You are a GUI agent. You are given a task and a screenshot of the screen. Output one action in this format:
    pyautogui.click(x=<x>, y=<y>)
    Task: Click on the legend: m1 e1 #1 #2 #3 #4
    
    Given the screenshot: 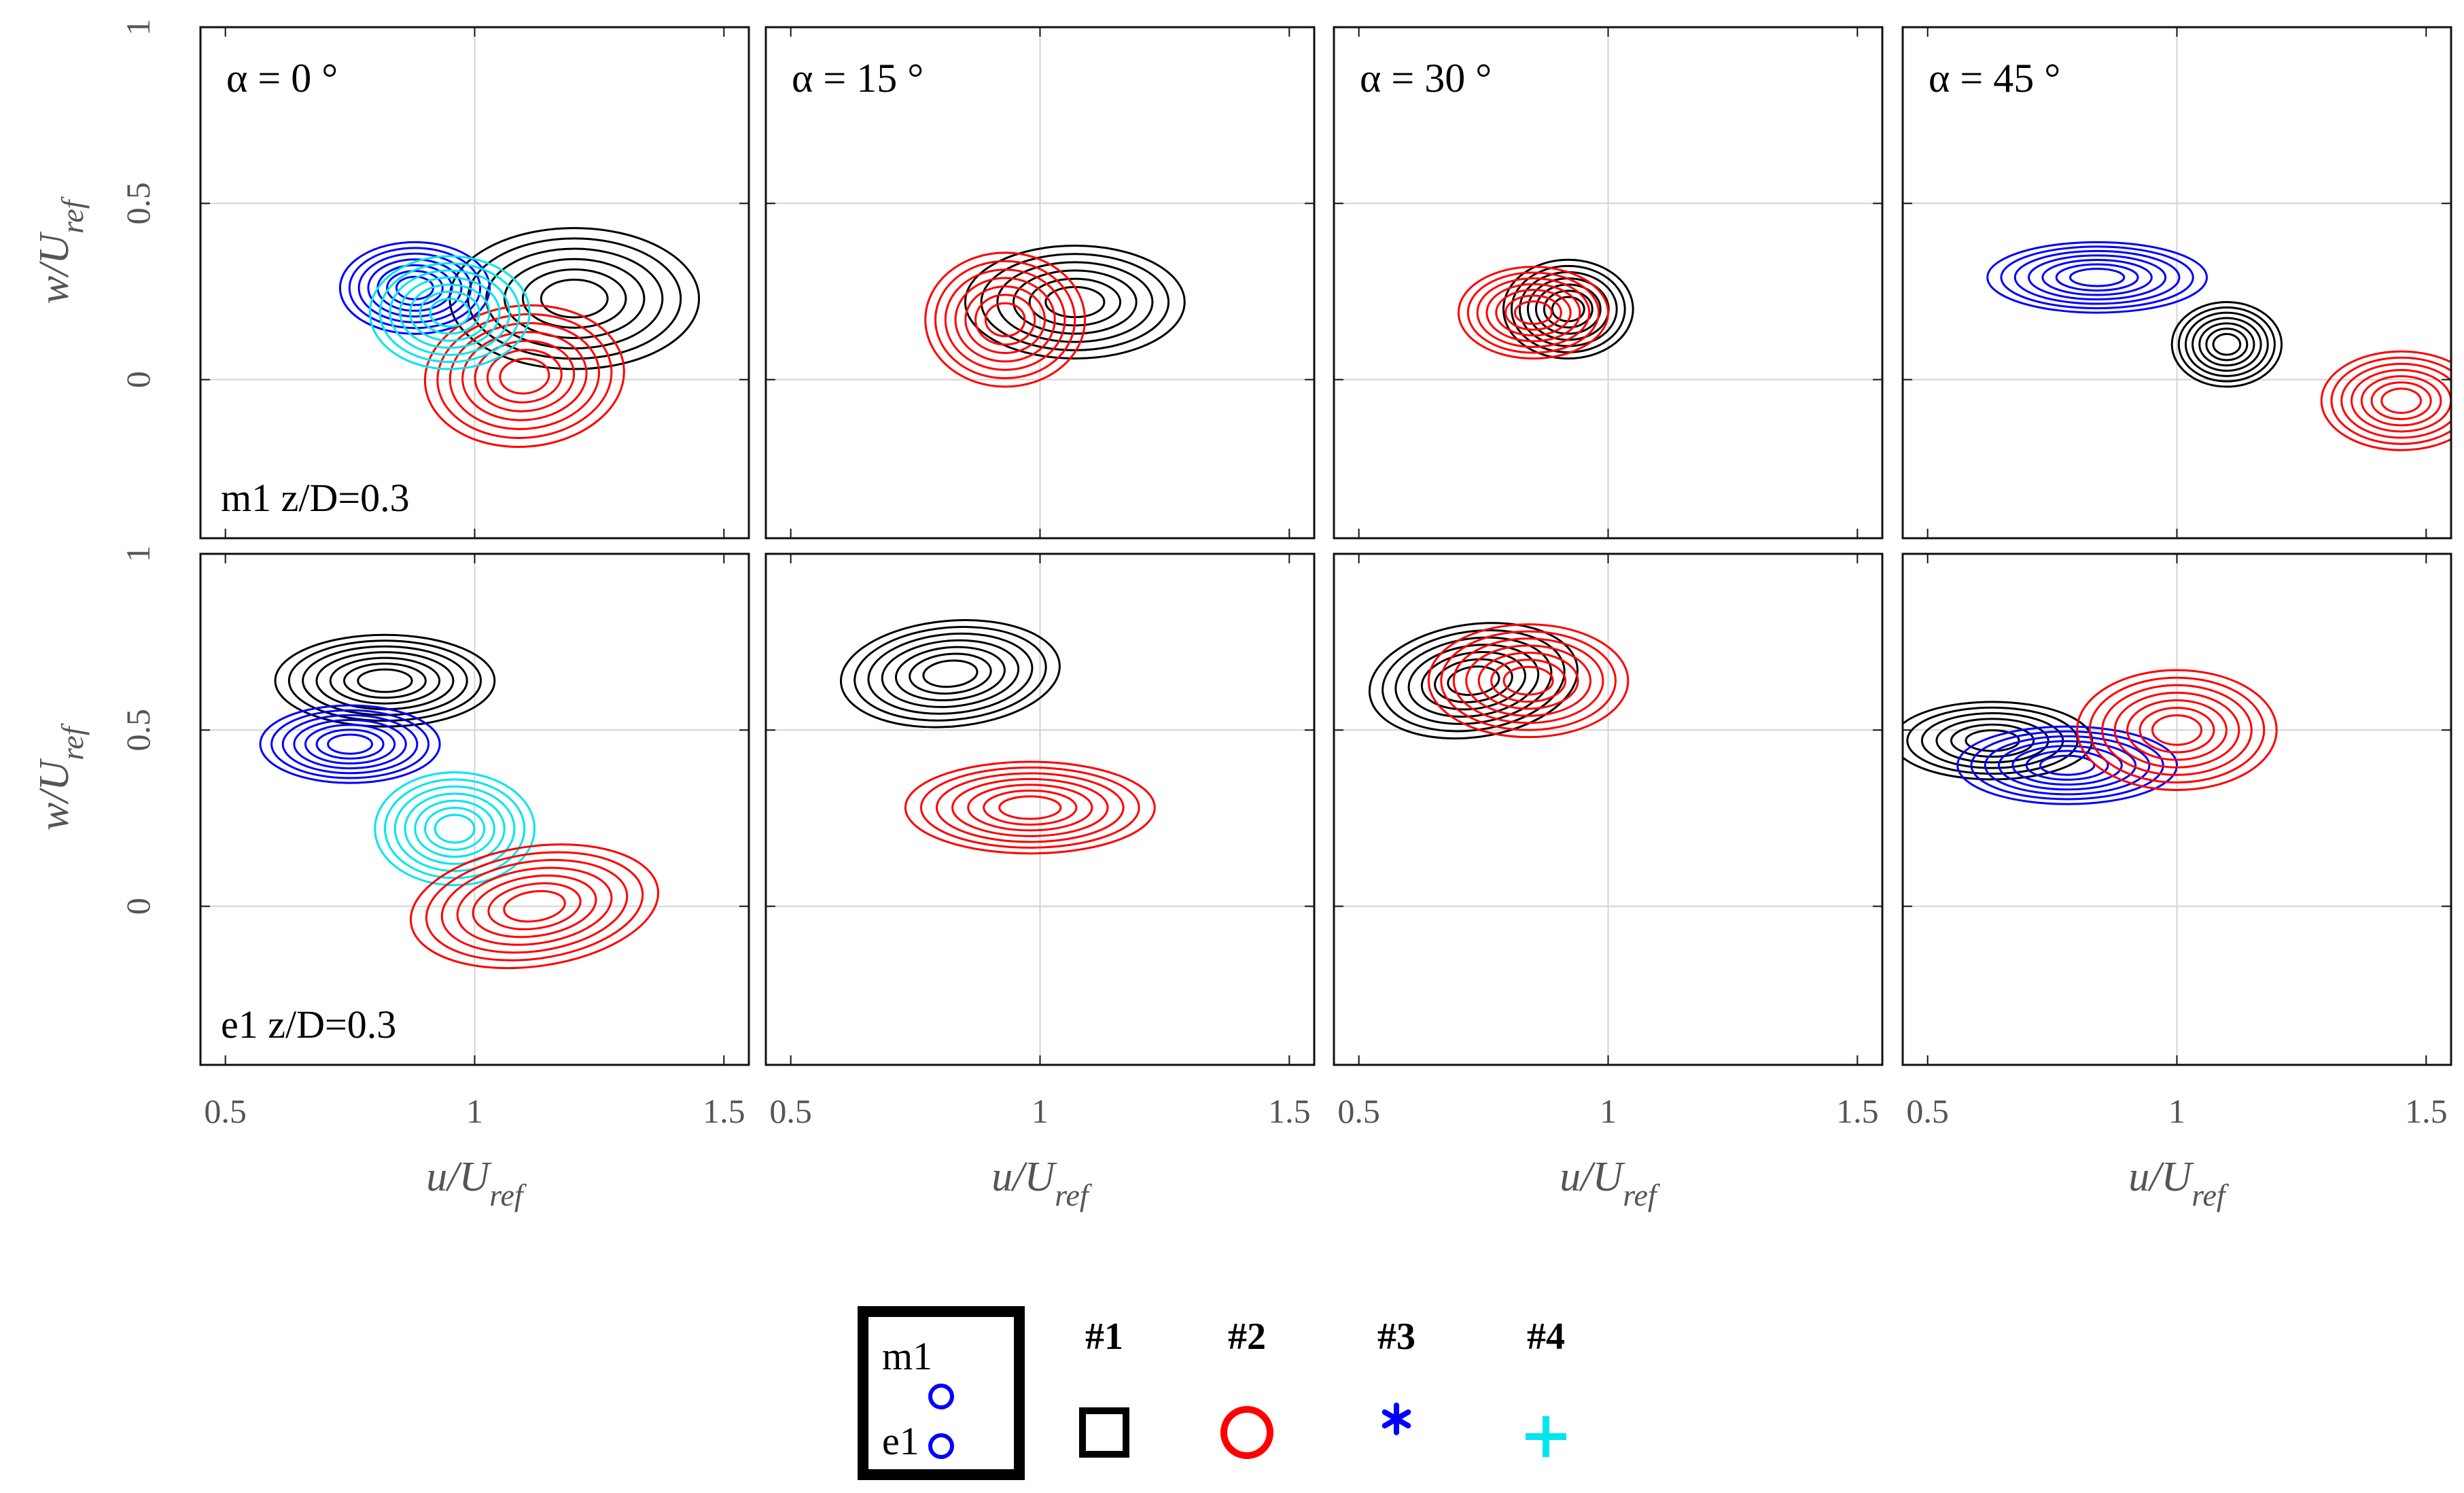 What is the action you would take?
    pyautogui.click(x=1212, y=1393)
    